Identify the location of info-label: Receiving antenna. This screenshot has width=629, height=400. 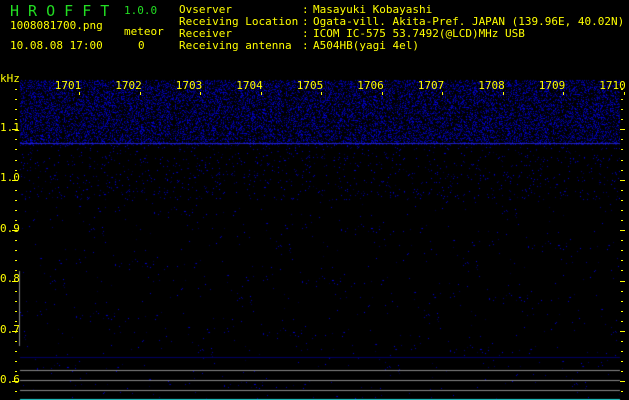
(235, 45).